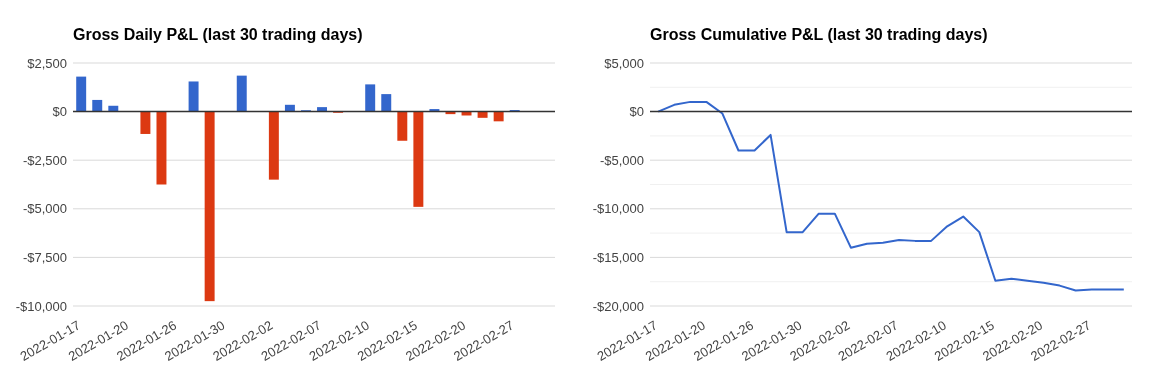 The width and height of the screenshot is (1170, 378). Describe the element at coordinates (44, 160) in the screenshot. I see `y-tick-label: -$2,500` at that location.